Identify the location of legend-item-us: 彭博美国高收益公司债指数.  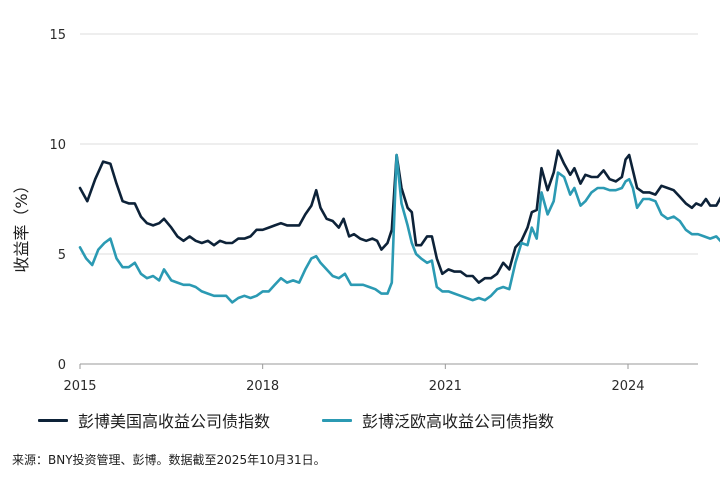
(154, 420).